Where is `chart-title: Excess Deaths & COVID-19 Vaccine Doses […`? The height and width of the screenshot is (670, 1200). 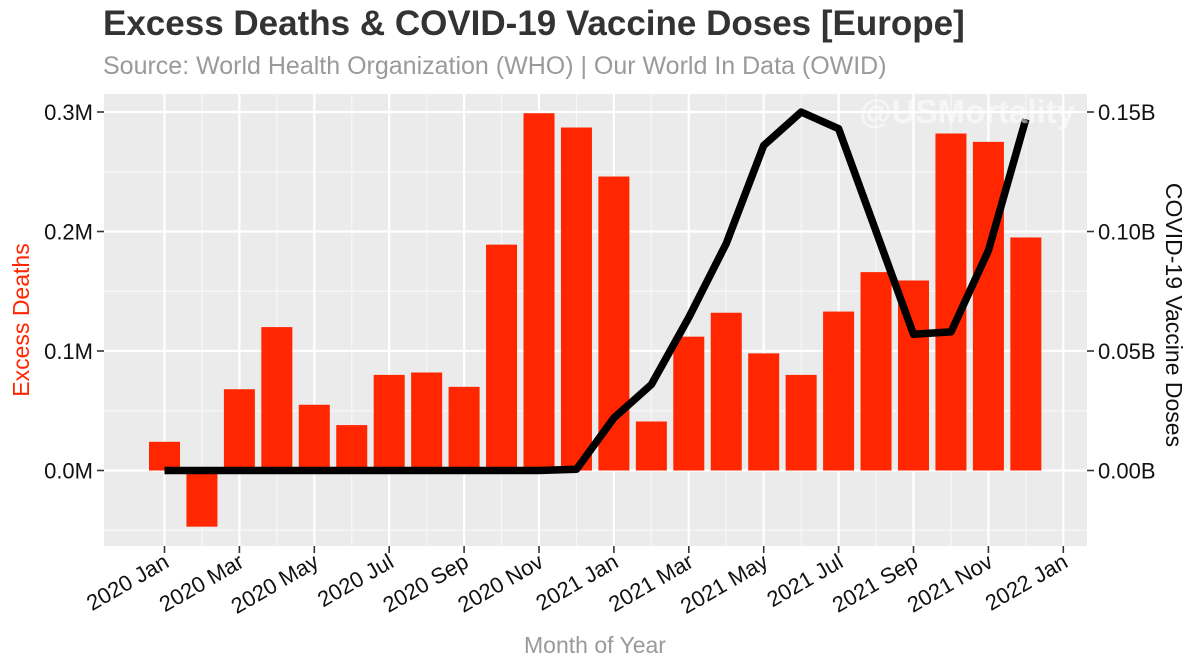
chart-title: Excess Deaths & COVID-19 Vaccine Doses [… is located at coordinates (534, 23).